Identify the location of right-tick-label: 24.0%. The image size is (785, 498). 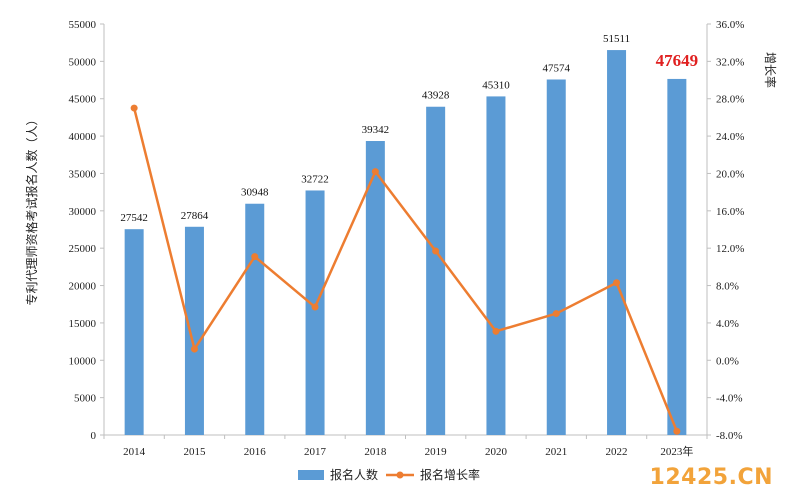
(730, 137).